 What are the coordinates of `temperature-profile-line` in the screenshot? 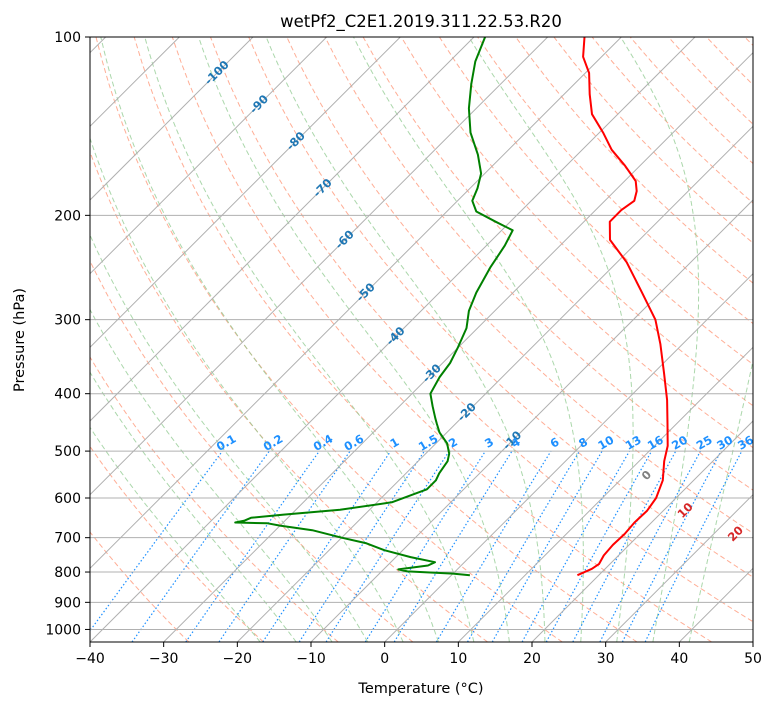 It's located at (622, 307).